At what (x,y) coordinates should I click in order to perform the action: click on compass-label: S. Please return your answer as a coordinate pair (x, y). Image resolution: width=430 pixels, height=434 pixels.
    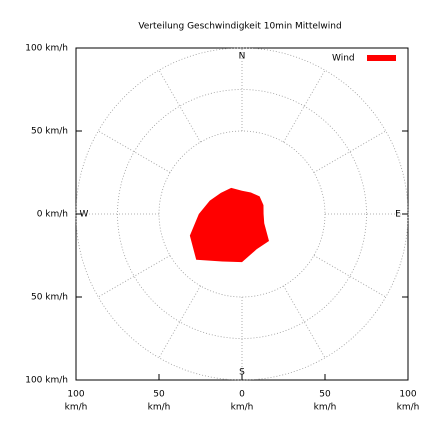
    Looking at the image, I should click on (242, 373).